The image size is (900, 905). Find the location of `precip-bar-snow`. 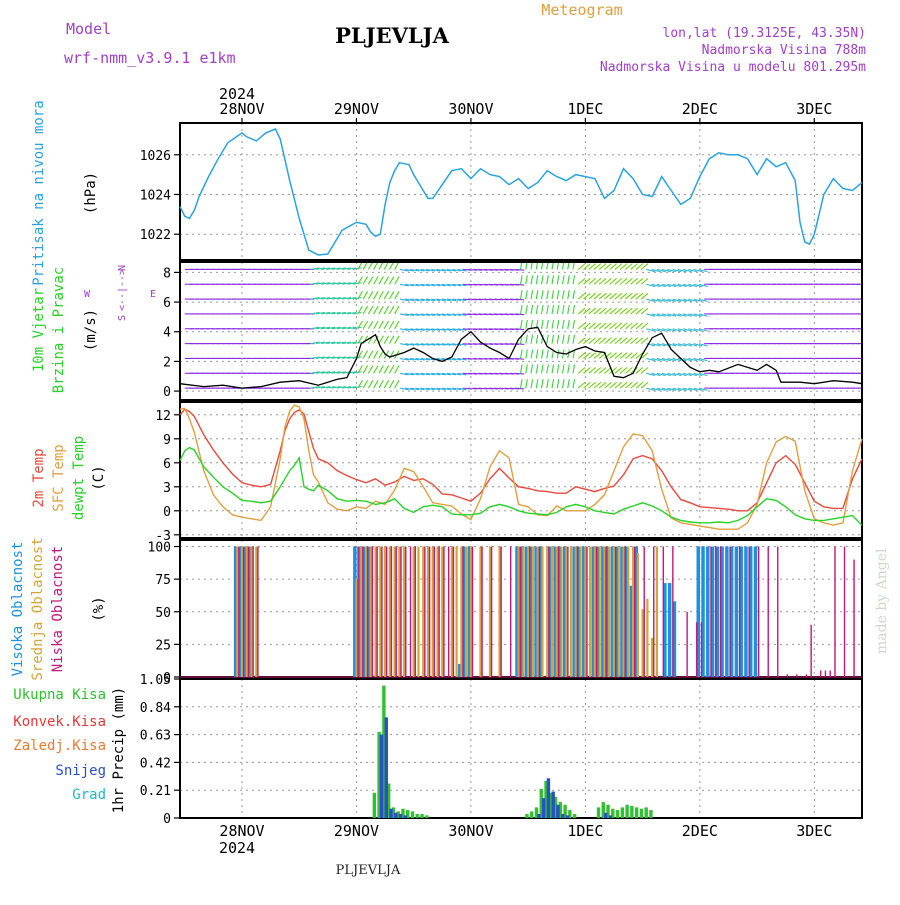

precip-bar-snow is located at coordinates (381, 776).